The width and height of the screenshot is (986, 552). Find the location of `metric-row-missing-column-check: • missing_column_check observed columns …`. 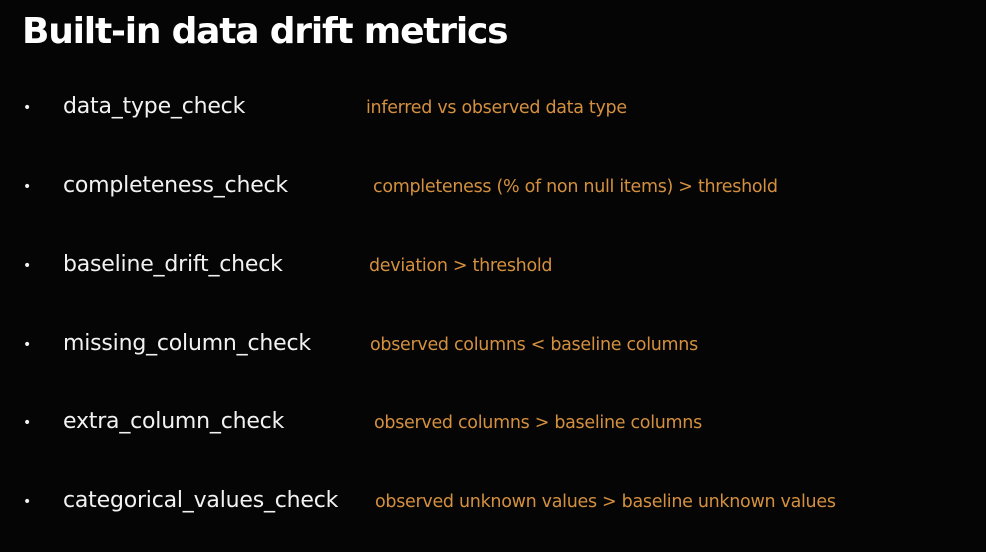

metric-row-missing-column-check: • missing_column_check observed columns … is located at coordinates (493, 345).